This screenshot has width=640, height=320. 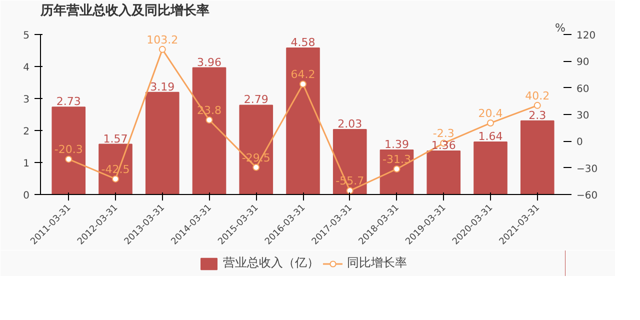 I want to click on data-label: 1.57, so click(x=115, y=139).